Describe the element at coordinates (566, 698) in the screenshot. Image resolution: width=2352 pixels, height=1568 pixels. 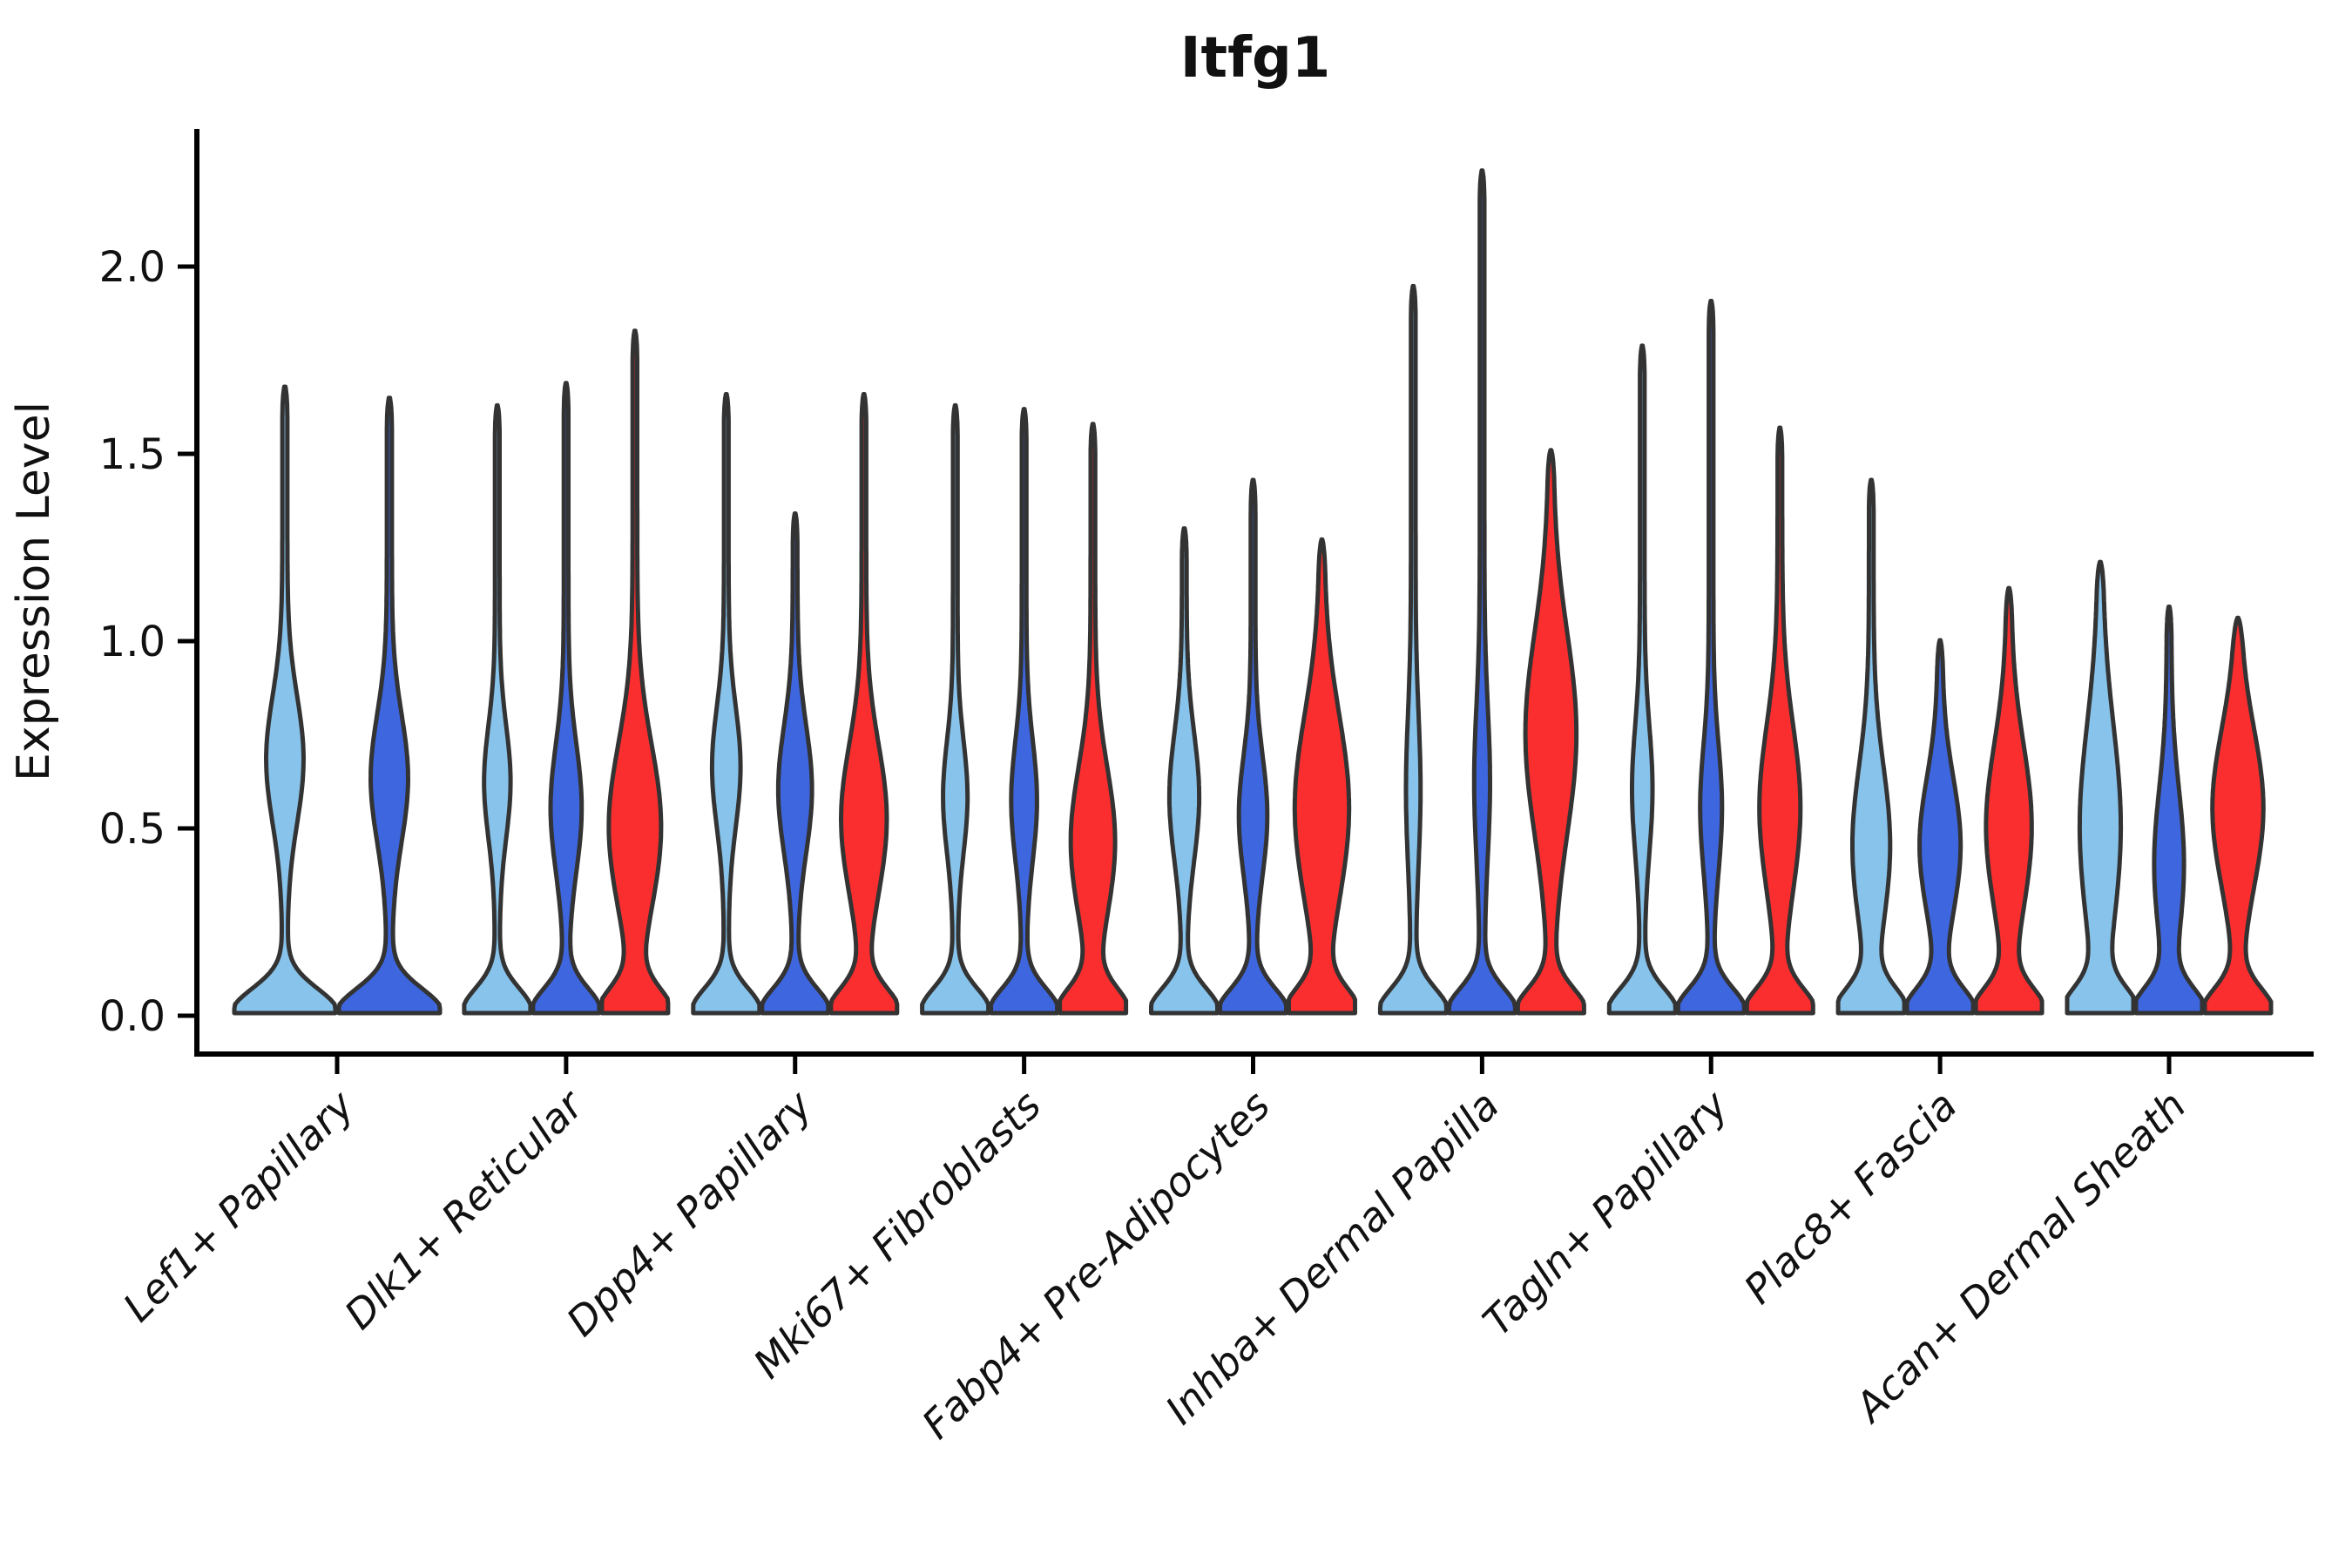
I see `violin-dlk1-reticular-royal_blue` at that location.